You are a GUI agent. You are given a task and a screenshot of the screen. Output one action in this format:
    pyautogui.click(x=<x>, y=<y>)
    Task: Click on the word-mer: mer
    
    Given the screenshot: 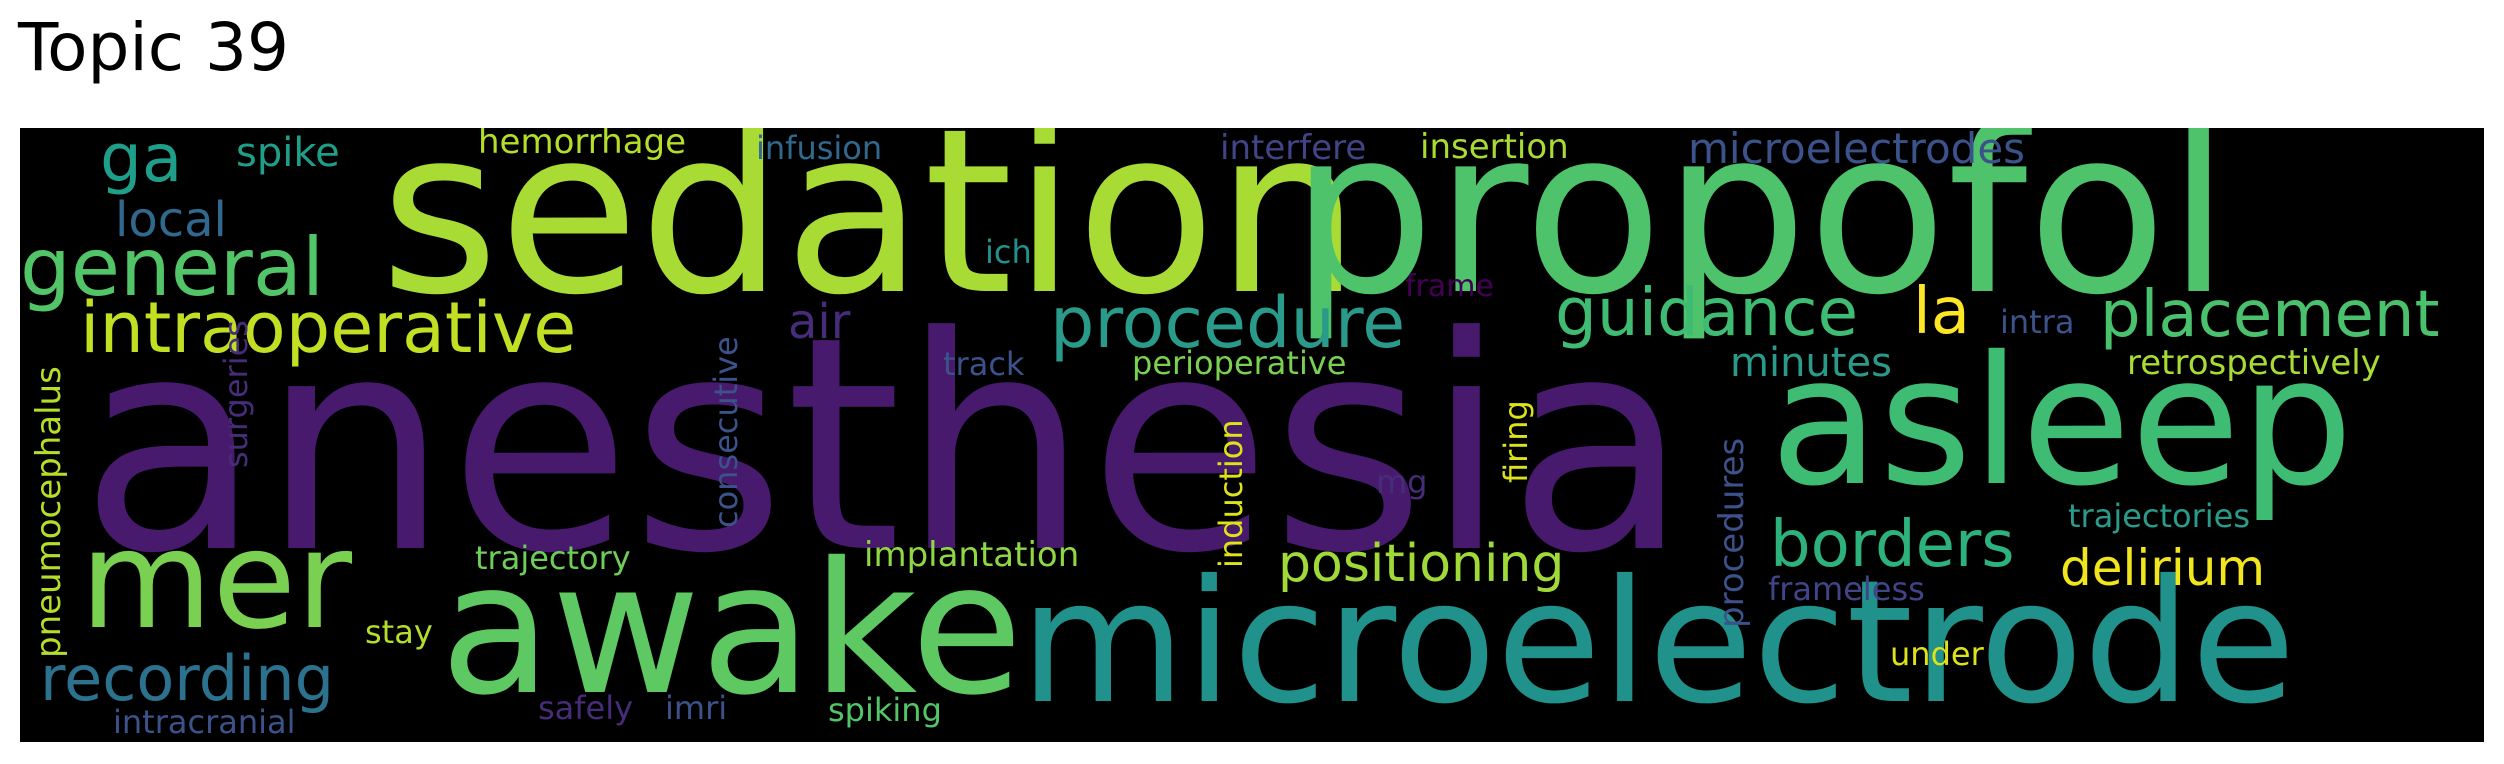 What is the action you would take?
    pyautogui.click(x=216, y=581)
    